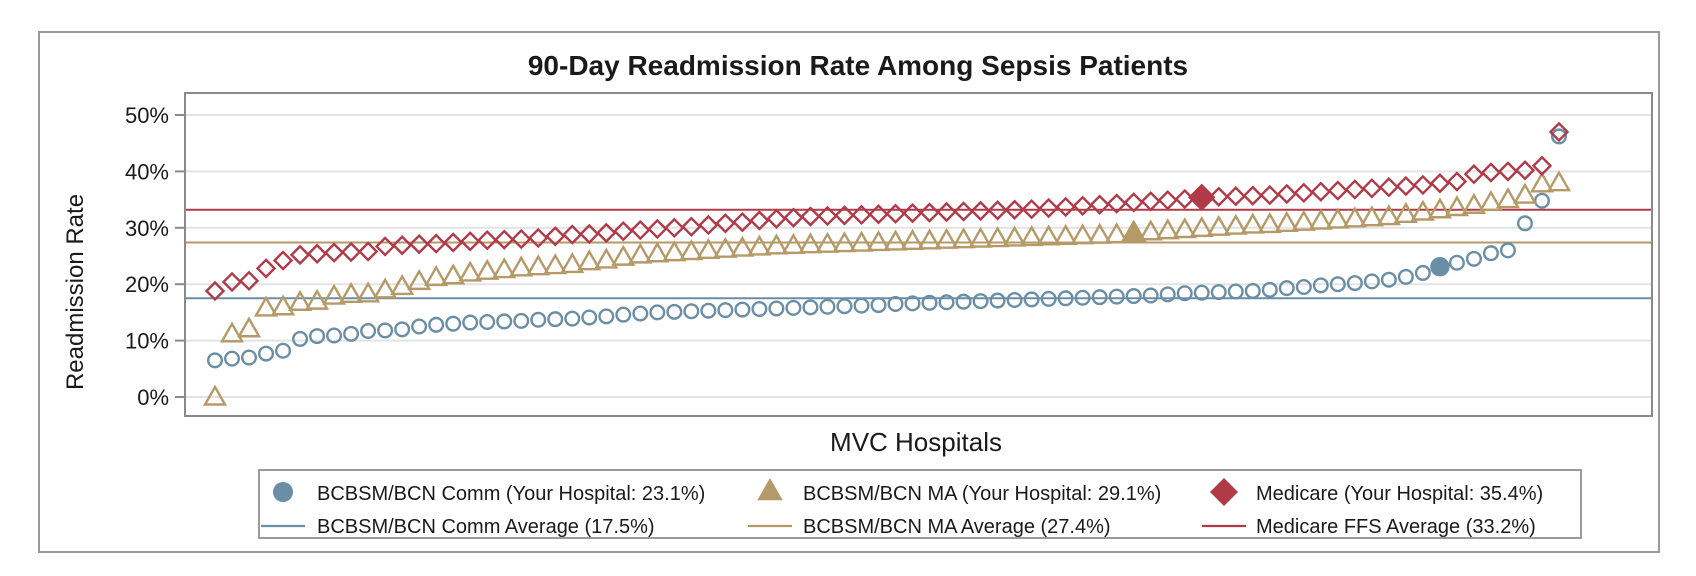 The width and height of the screenshot is (1696, 576). I want to click on legend-box, so click(920, 504).